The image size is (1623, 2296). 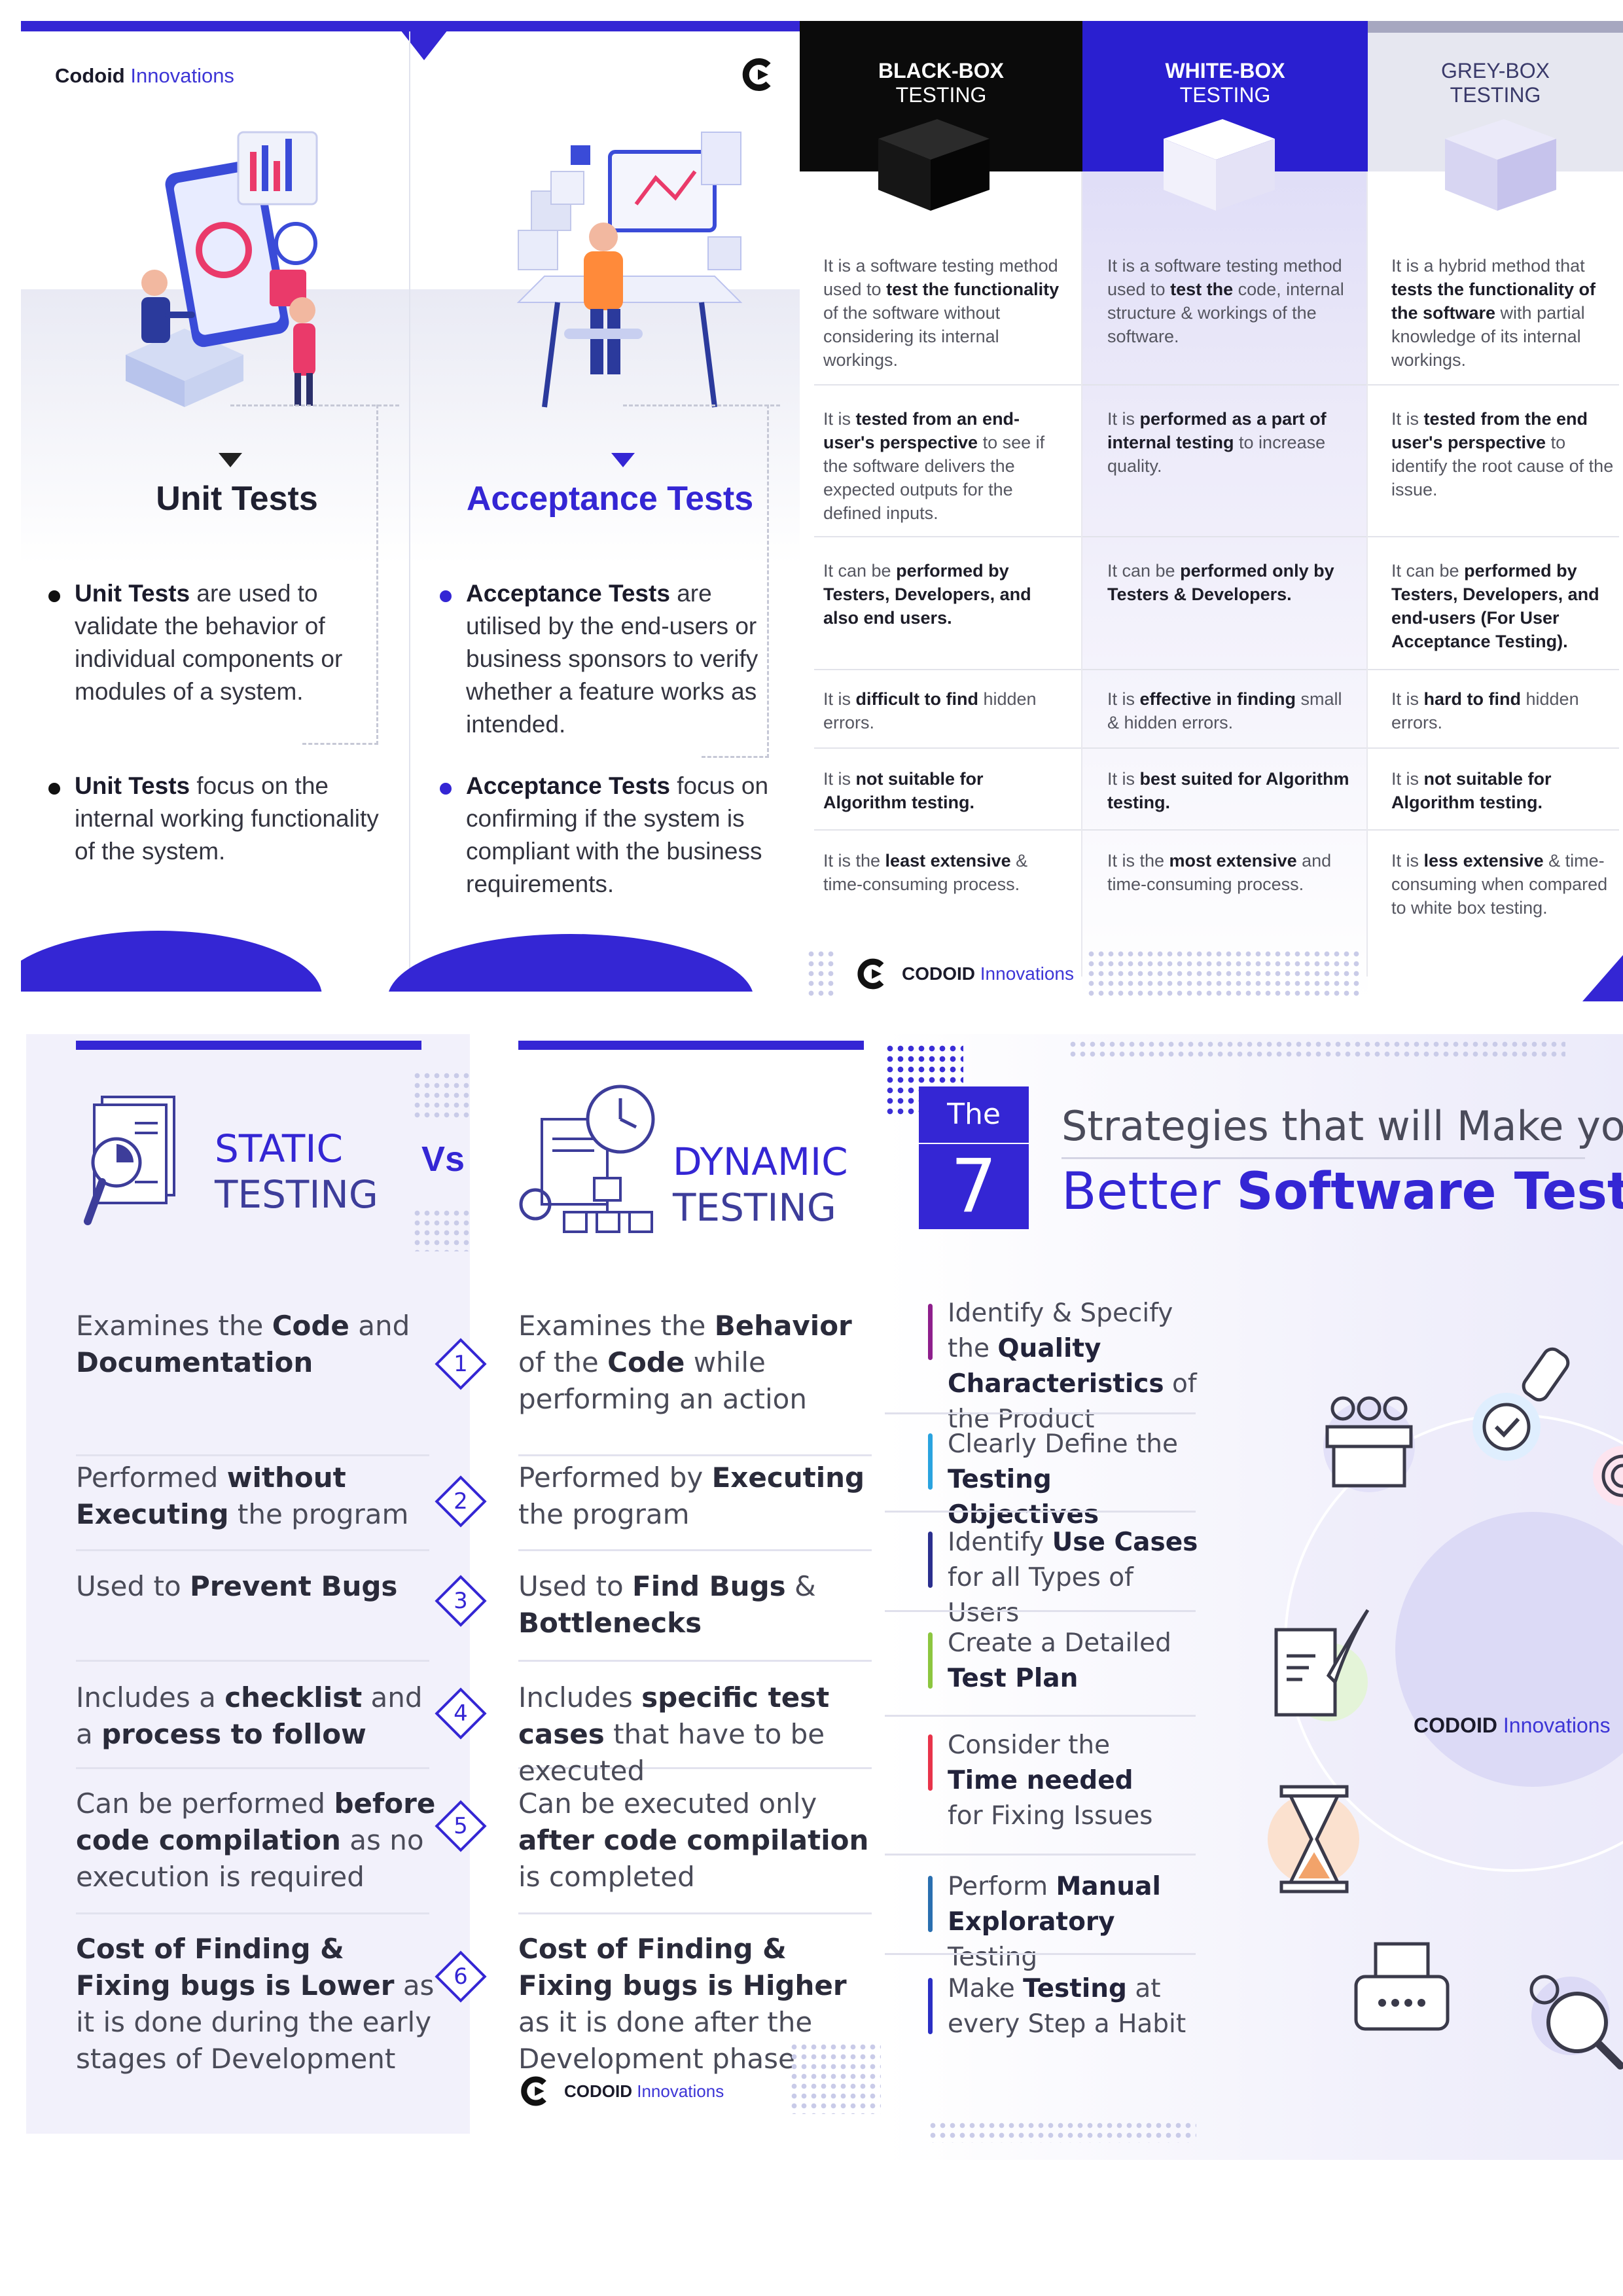 I want to click on strategy-3-bar, so click(x=930, y=1560).